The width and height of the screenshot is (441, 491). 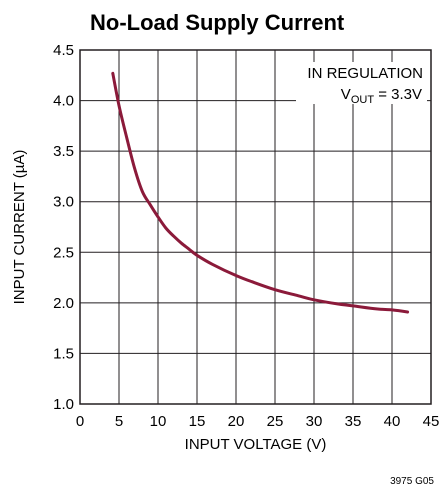 I want to click on x-tick-label: 10, so click(x=158, y=421).